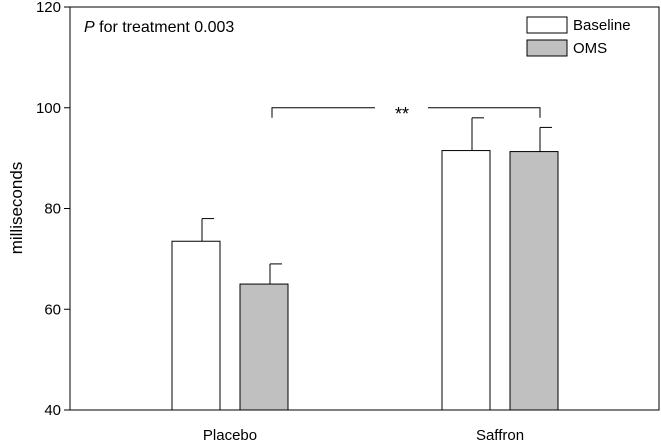 The image size is (661, 442). I want to click on y-axis-title: milliseconds, so click(16, 208).